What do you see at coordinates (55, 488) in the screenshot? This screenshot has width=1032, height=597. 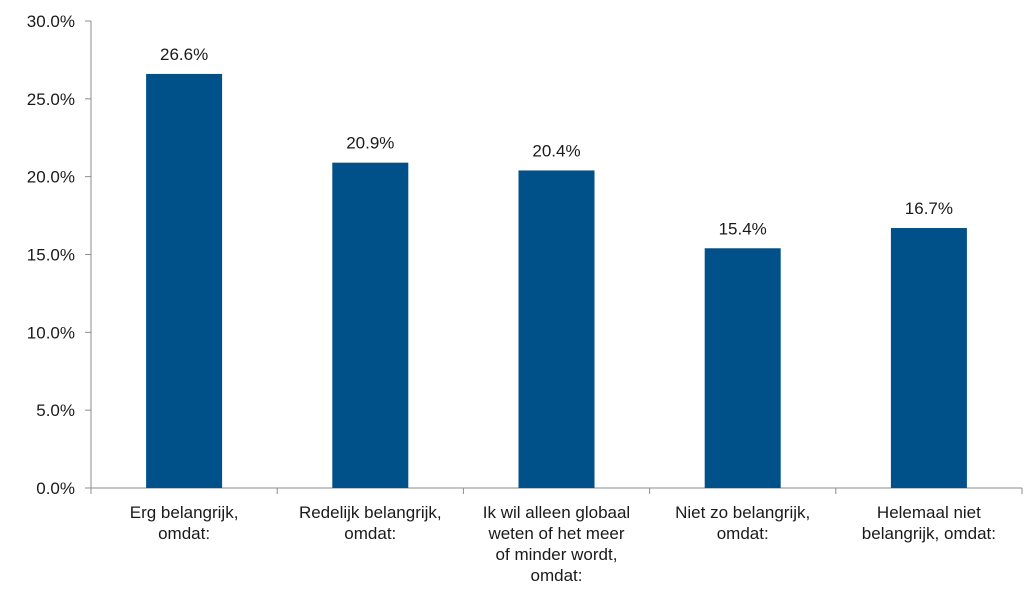 I see `y-tick-label: 0.0%` at bounding box center [55, 488].